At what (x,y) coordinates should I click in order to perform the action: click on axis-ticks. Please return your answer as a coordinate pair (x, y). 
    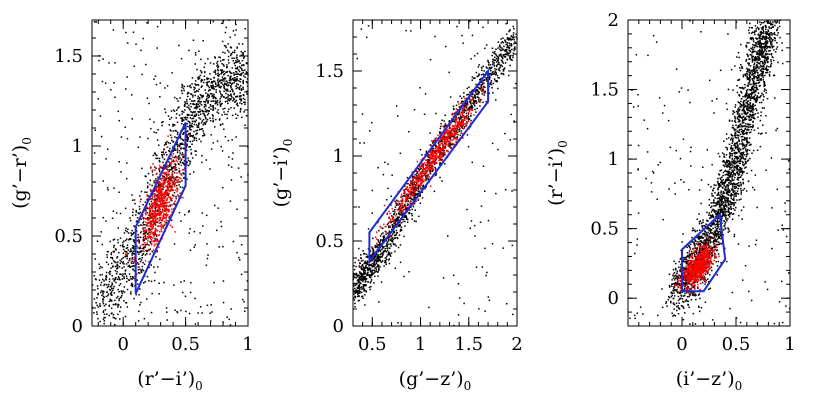
    Looking at the image, I should click on (170, 173).